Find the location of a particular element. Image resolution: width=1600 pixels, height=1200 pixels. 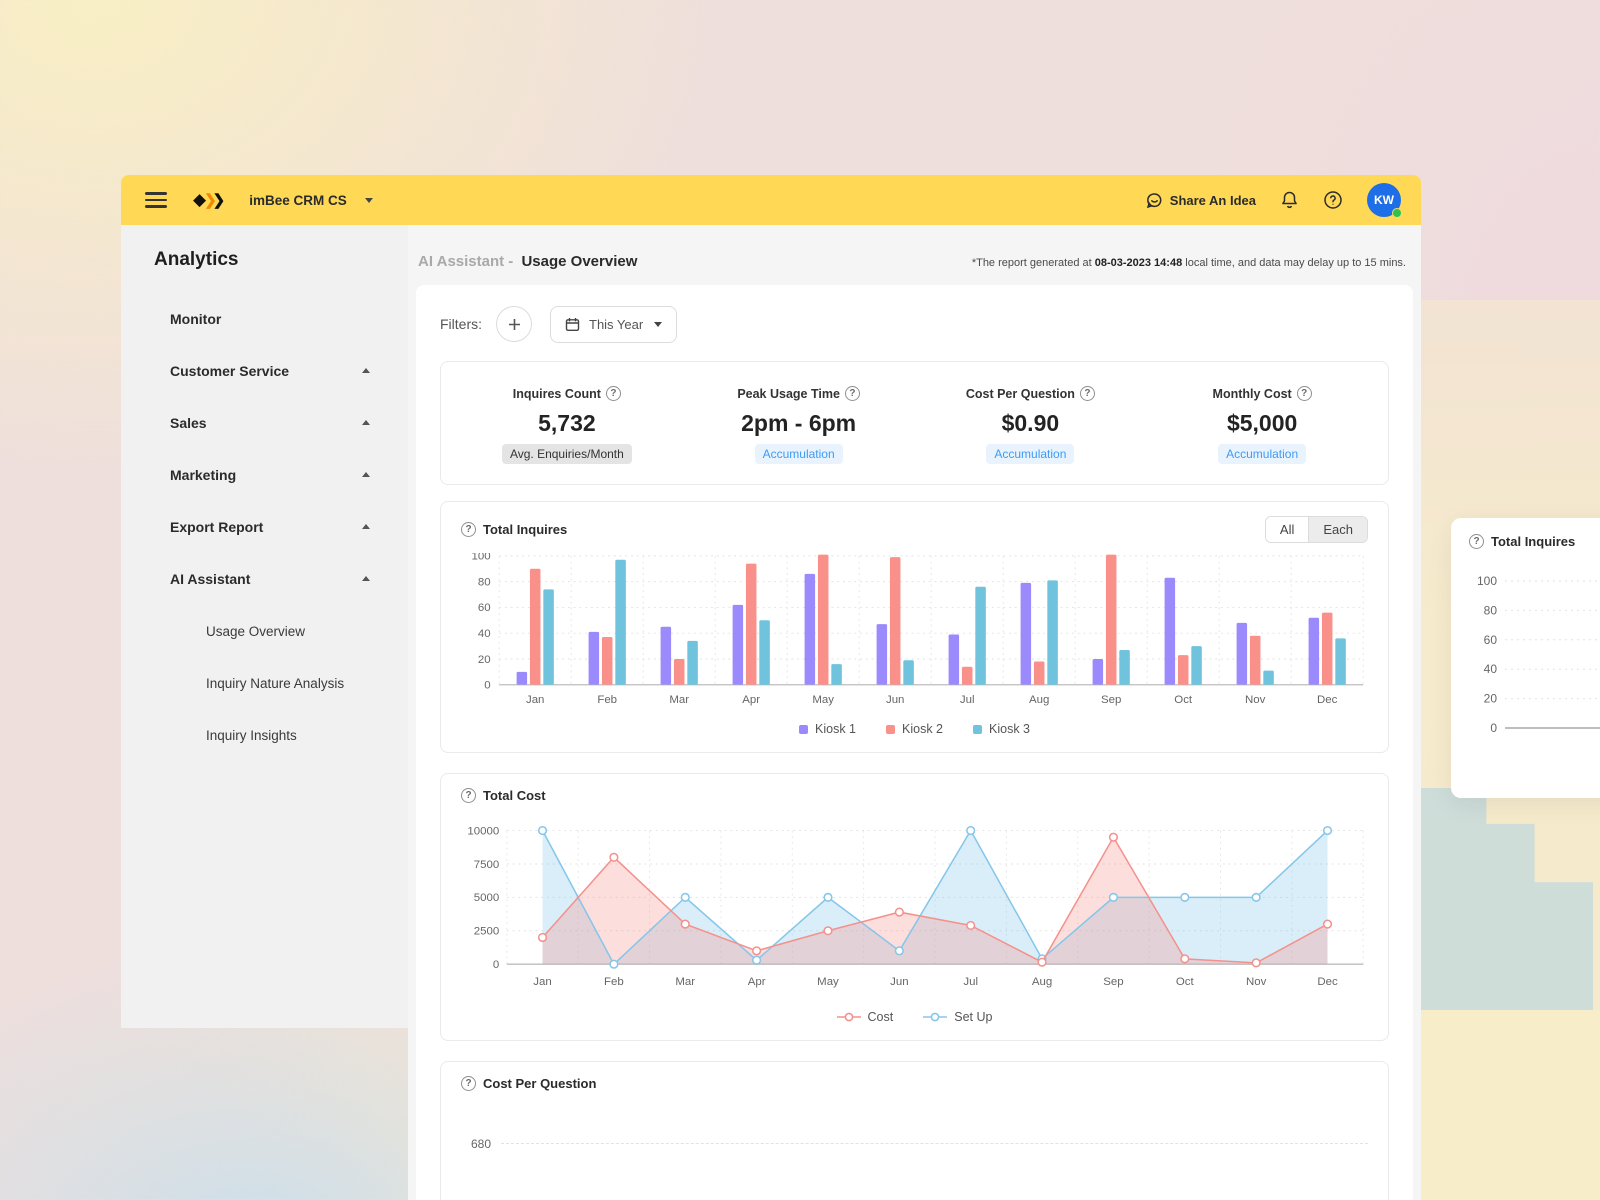

sidebar-item-monitor: Monitor is located at coordinates (196, 319).